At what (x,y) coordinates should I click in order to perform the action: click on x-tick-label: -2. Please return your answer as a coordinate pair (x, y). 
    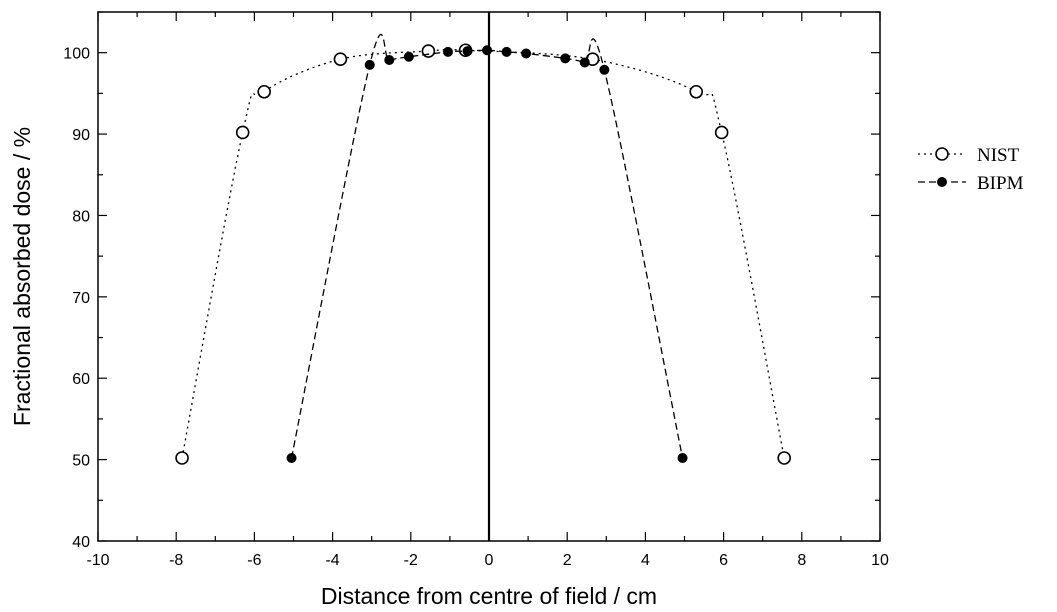
    Looking at the image, I should click on (411, 560).